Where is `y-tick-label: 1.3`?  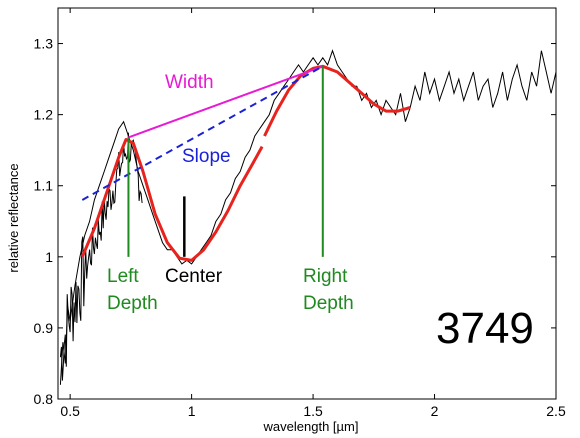
y-tick-label: 1.3 is located at coordinates (44, 44).